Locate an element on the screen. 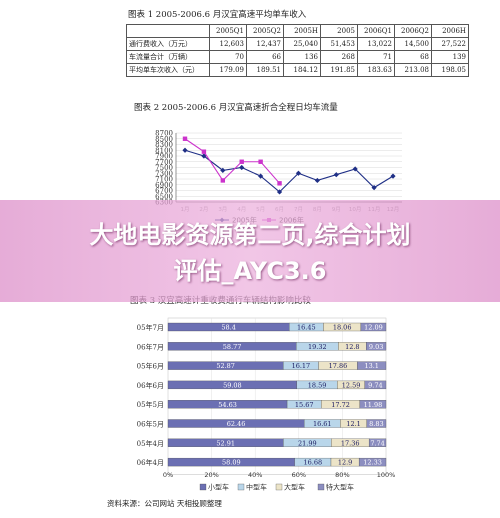  category-label: 05年6月 is located at coordinates (150, 366).